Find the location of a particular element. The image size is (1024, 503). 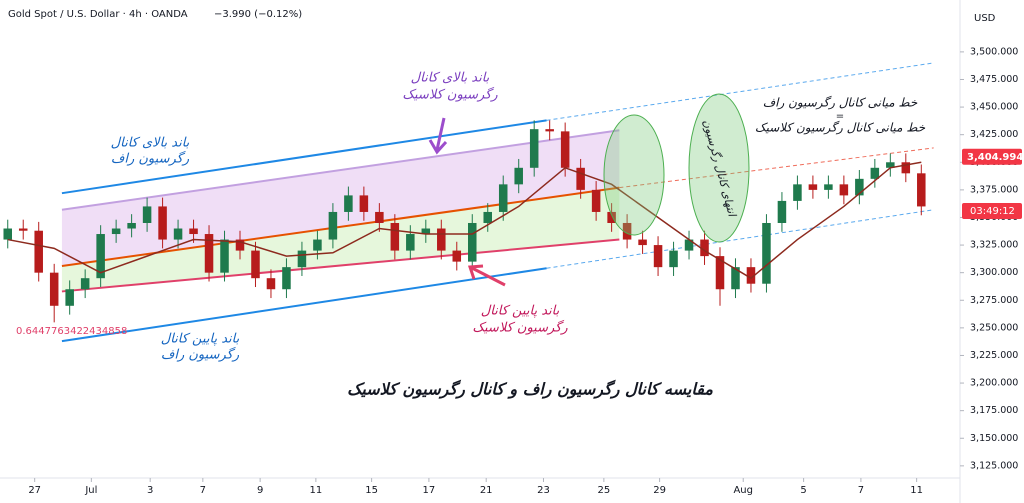

y-tick-label: 3,325.000 is located at coordinates (994, 245).